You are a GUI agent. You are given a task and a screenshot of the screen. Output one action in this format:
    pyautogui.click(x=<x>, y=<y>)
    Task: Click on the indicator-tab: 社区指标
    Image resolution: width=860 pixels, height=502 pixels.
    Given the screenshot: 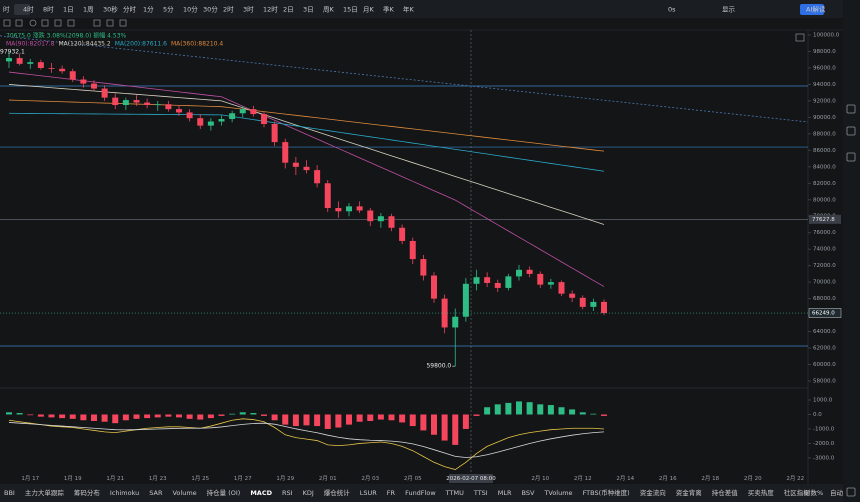 What is the action you would take?
    pyautogui.click(x=797, y=492)
    